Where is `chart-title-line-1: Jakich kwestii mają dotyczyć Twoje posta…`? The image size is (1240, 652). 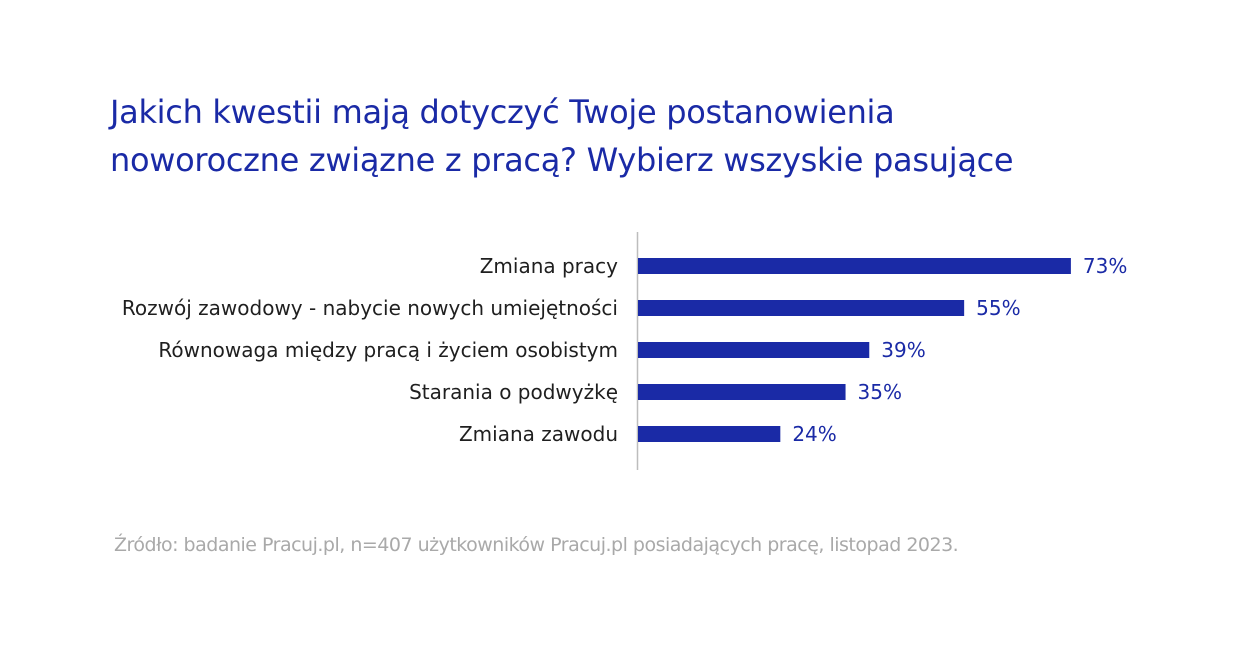
chart-title-line-1: Jakich kwestii mają dotyczyć Twoje posta… is located at coordinates (502, 112).